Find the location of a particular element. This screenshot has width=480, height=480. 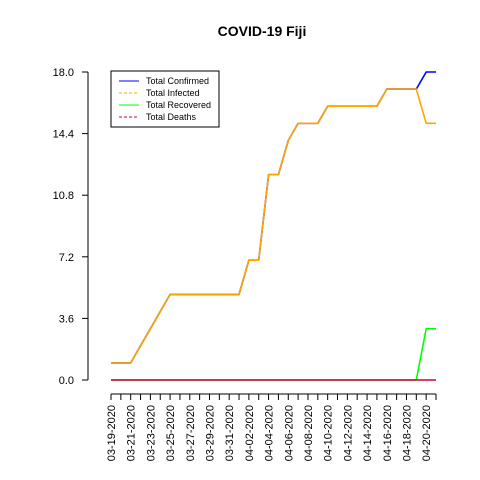

legend-box is located at coordinates (165, 99).